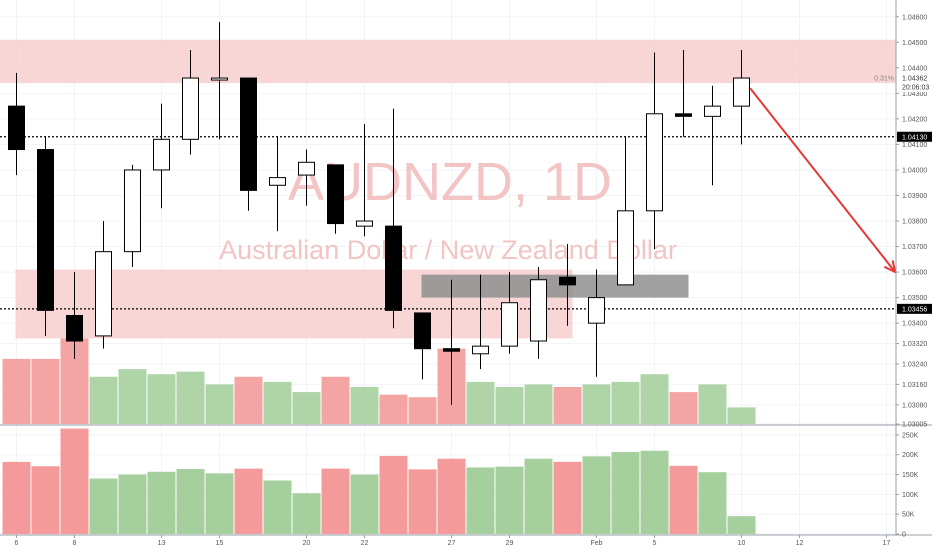 This screenshot has height=550, width=932. What do you see at coordinates (914, 196) in the screenshot?
I see `price-tick-label-7: 1.03900` at bounding box center [914, 196].